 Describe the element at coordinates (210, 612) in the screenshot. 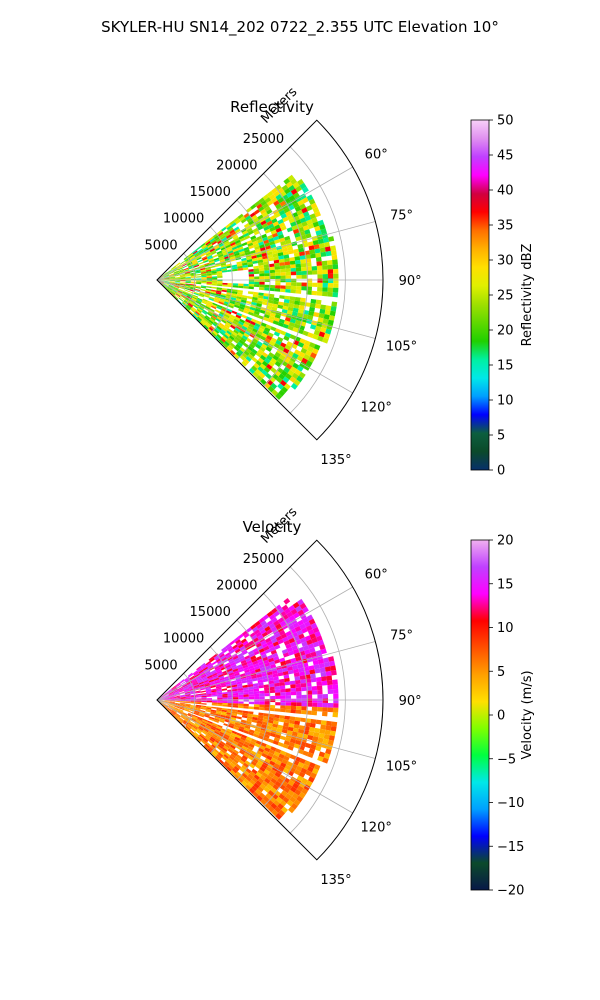

I see `velocity-range-tick-label: 15000` at that location.